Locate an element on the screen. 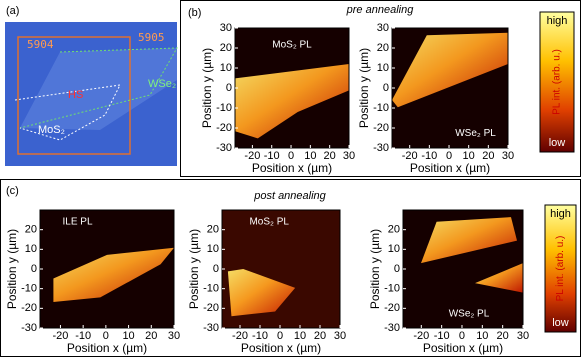  flake is located at coordinates (98, 89).